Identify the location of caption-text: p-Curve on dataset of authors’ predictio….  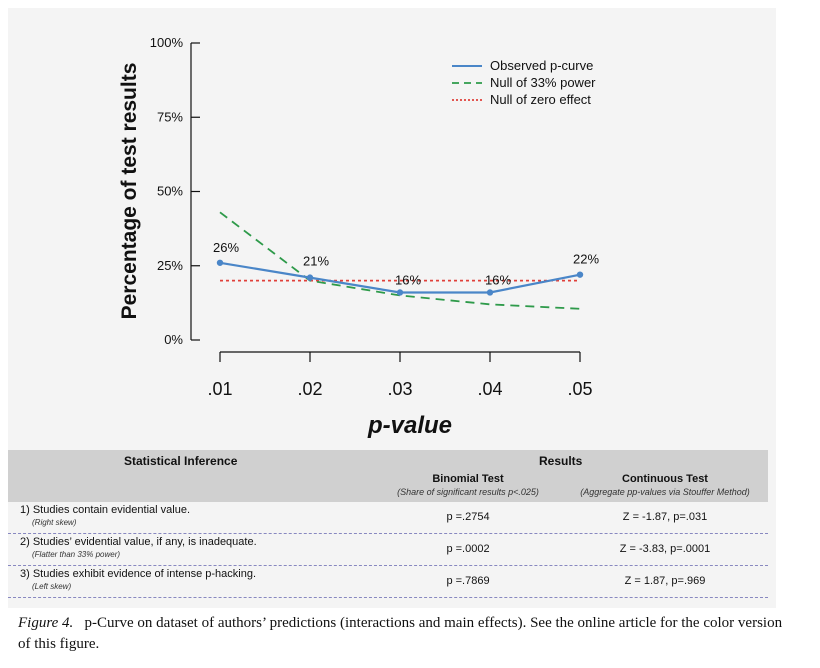
(400, 633).